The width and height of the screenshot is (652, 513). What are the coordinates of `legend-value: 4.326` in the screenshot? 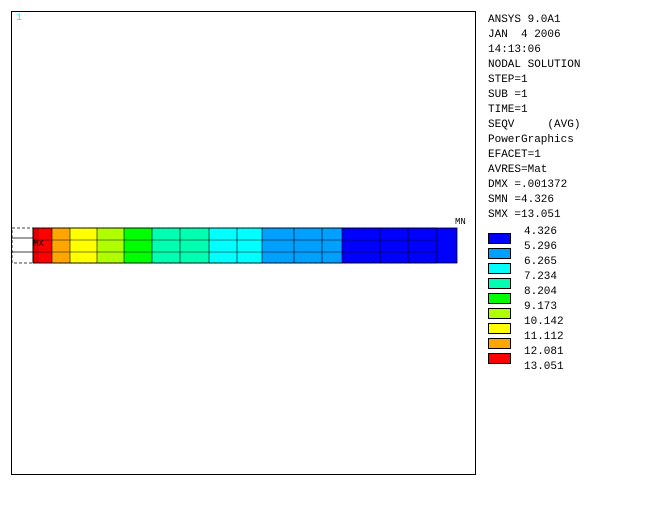 It's located at (541, 232).